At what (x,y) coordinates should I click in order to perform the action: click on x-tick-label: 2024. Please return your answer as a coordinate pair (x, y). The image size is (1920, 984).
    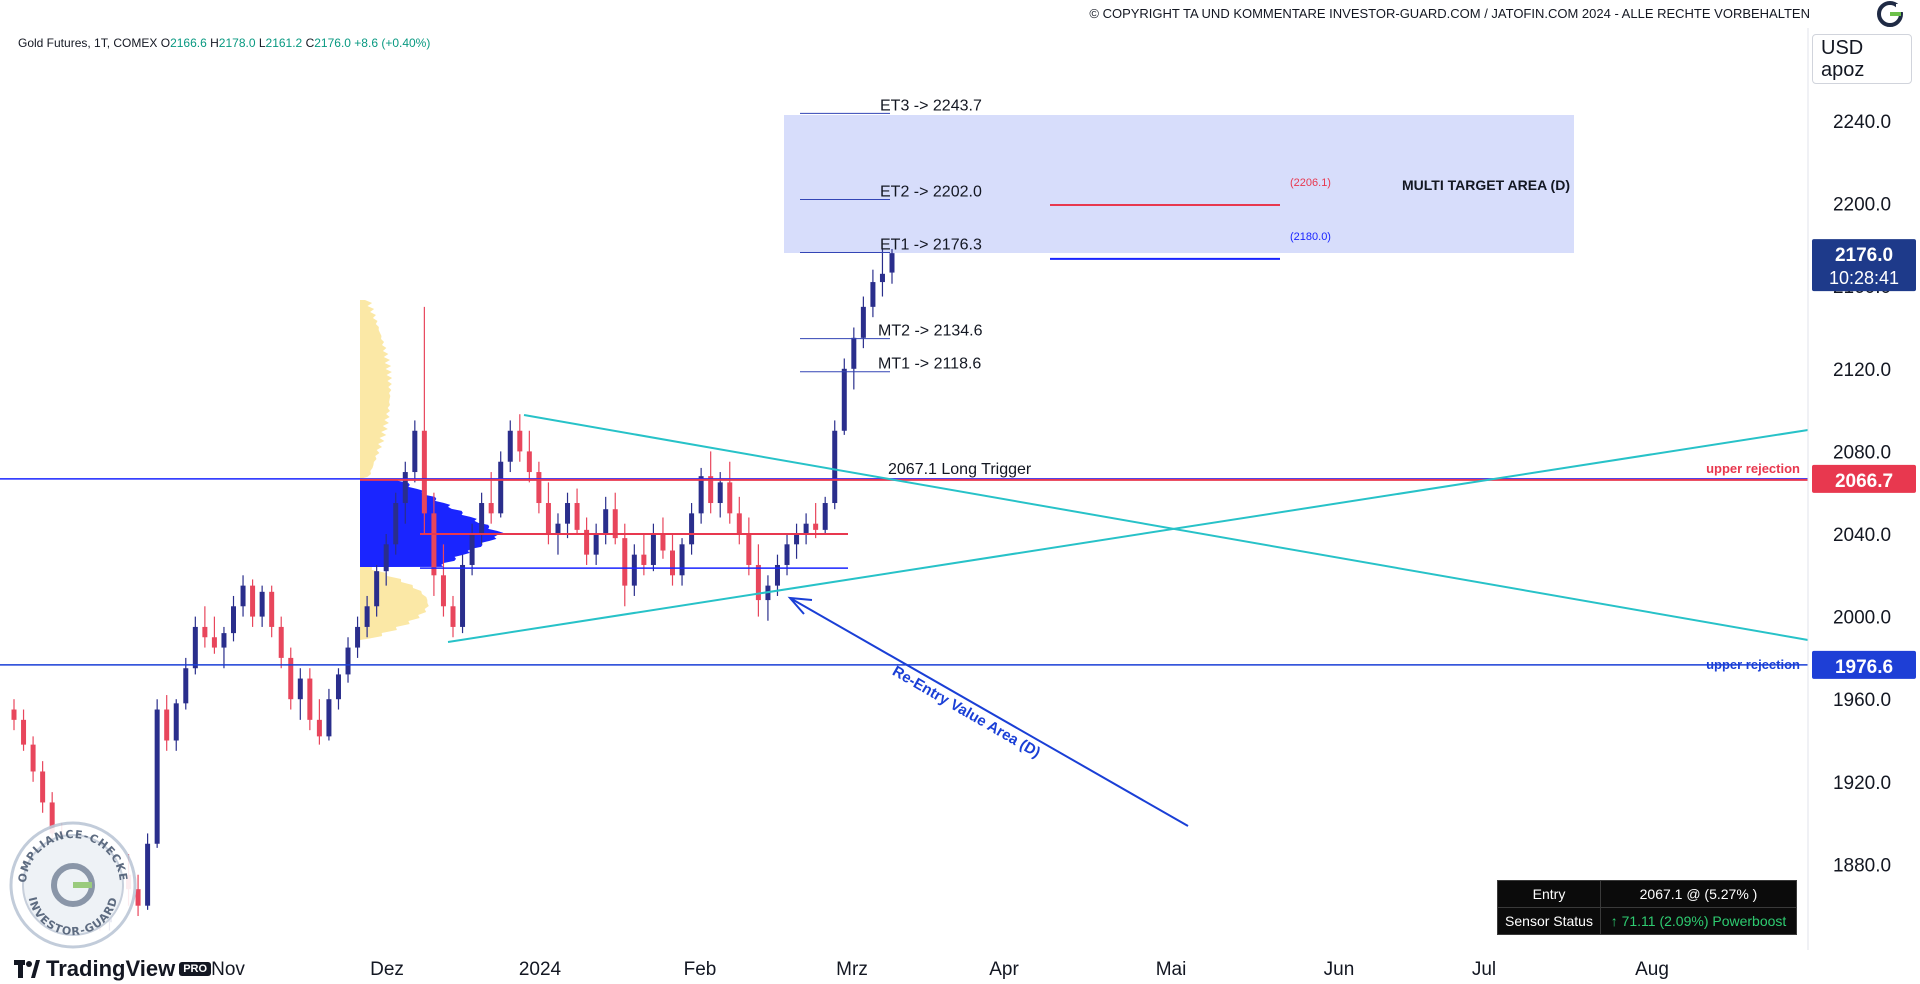
    Looking at the image, I should click on (540, 969).